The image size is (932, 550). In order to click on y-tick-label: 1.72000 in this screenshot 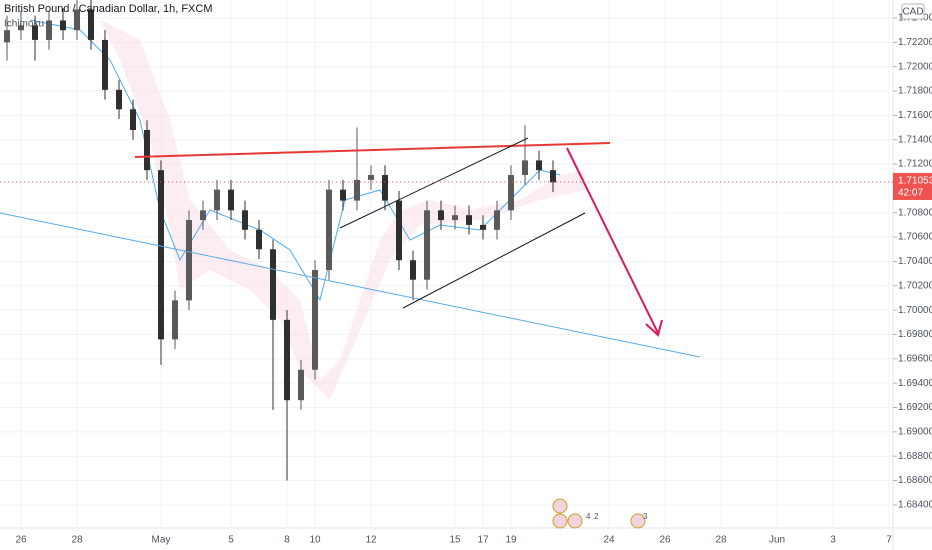, I will do `click(915, 66)`.